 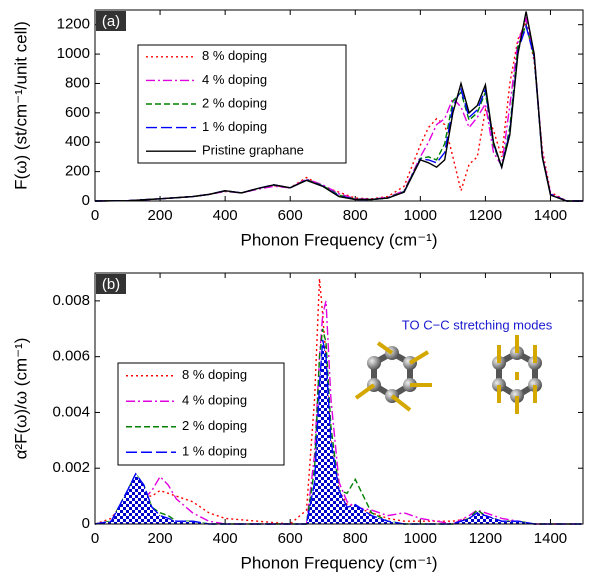 What do you see at coordinates (77, 171) in the screenshot?
I see `y-tick-label: 200` at bounding box center [77, 171].